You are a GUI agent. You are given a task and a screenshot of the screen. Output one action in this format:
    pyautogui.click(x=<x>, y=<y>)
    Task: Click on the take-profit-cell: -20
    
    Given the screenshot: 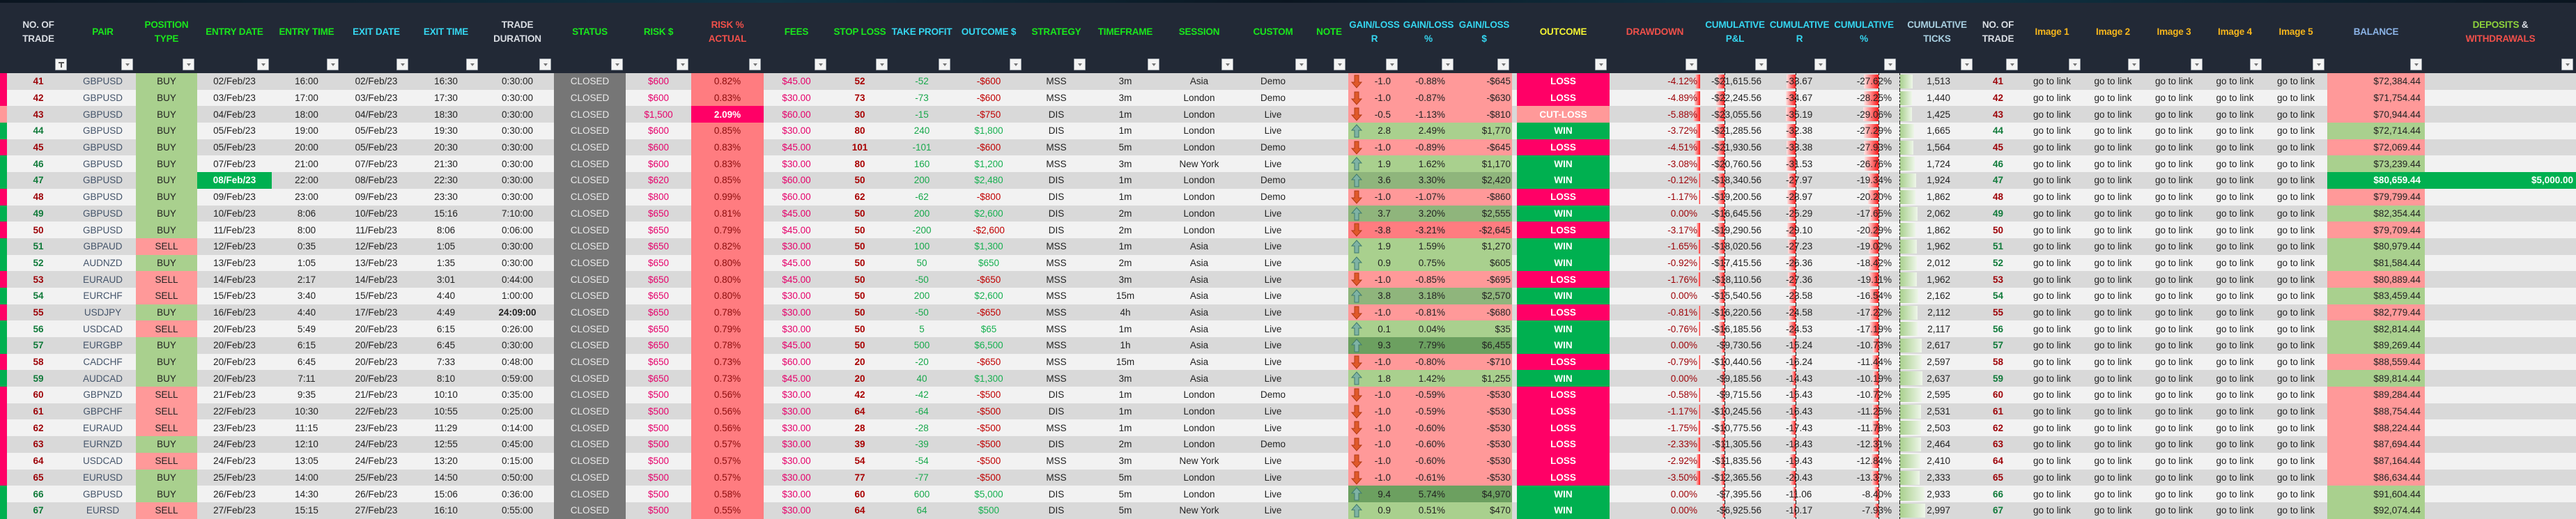 What is the action you would take?
    pyautogui.click(x=921, y=362)
    